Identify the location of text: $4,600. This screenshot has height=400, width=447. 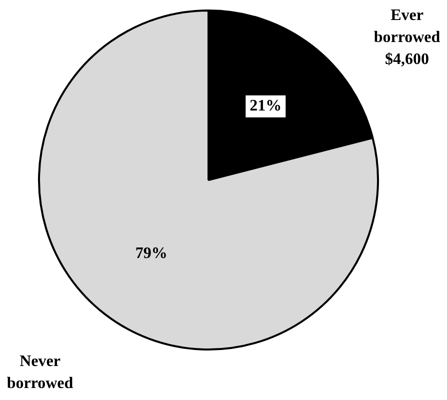
(407, 59).